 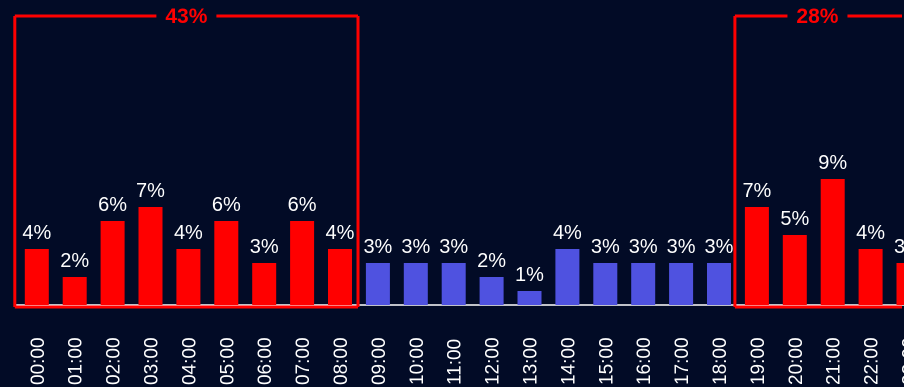 What do you see at coordinates (76, 361) in the screenshot?
I see `x-tick-label-01:00: 01:00` at bounding box center [76, 361].